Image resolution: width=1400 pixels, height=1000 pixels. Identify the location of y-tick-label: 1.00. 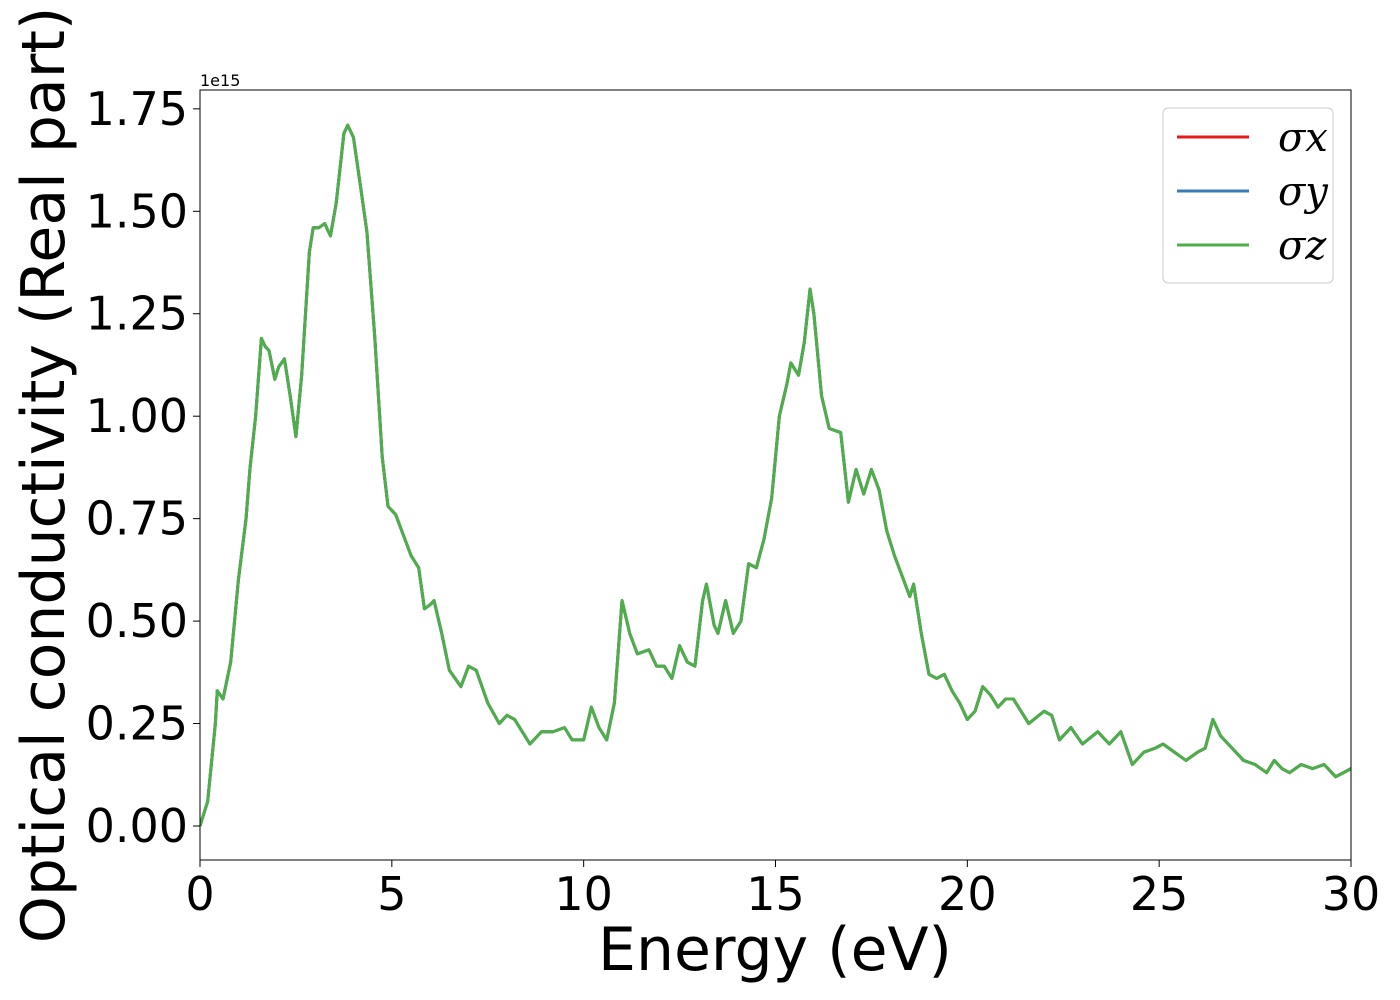
(137, 416).